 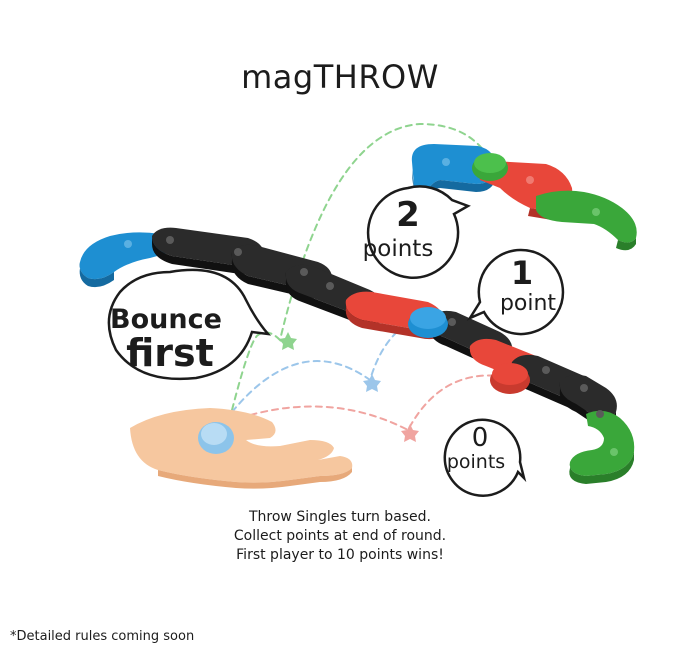 What do you see at coordinates (125, 256) in the screenshot?
I see `main-board-blue-end` at bounding box center [125, 256].